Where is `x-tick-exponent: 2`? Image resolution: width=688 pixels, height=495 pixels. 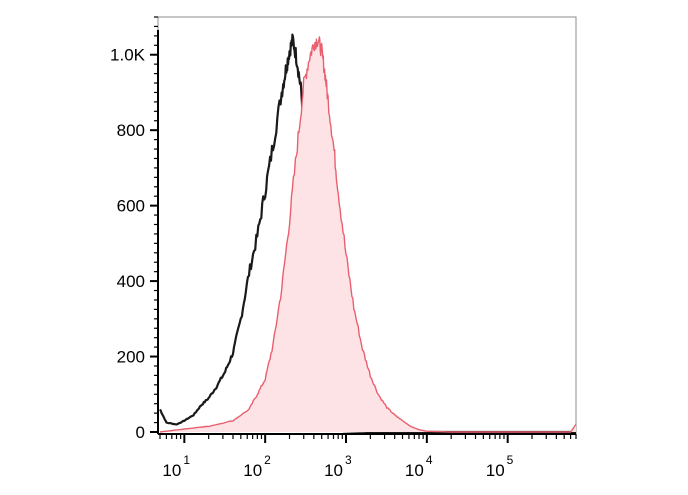
x-tick-exponent: 2 is located at coordinates (267, 460).